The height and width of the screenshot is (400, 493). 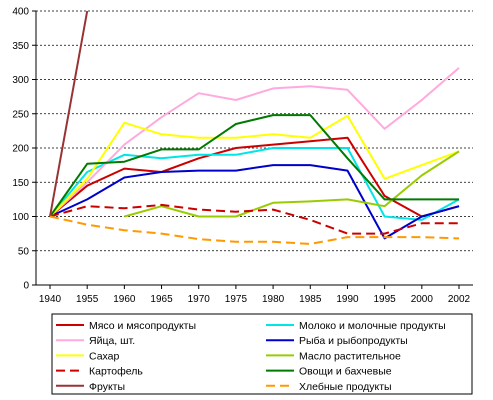 What do you see at coordinates (20, 183) in the screenshot?
I see `y-tick-label: 150` at bounding box center [20, 183].